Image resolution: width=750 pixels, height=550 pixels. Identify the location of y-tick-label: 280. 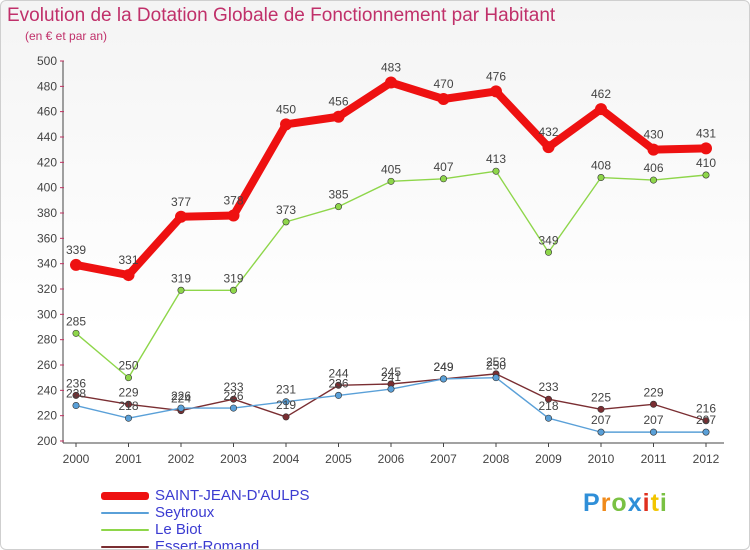
(47, 340).